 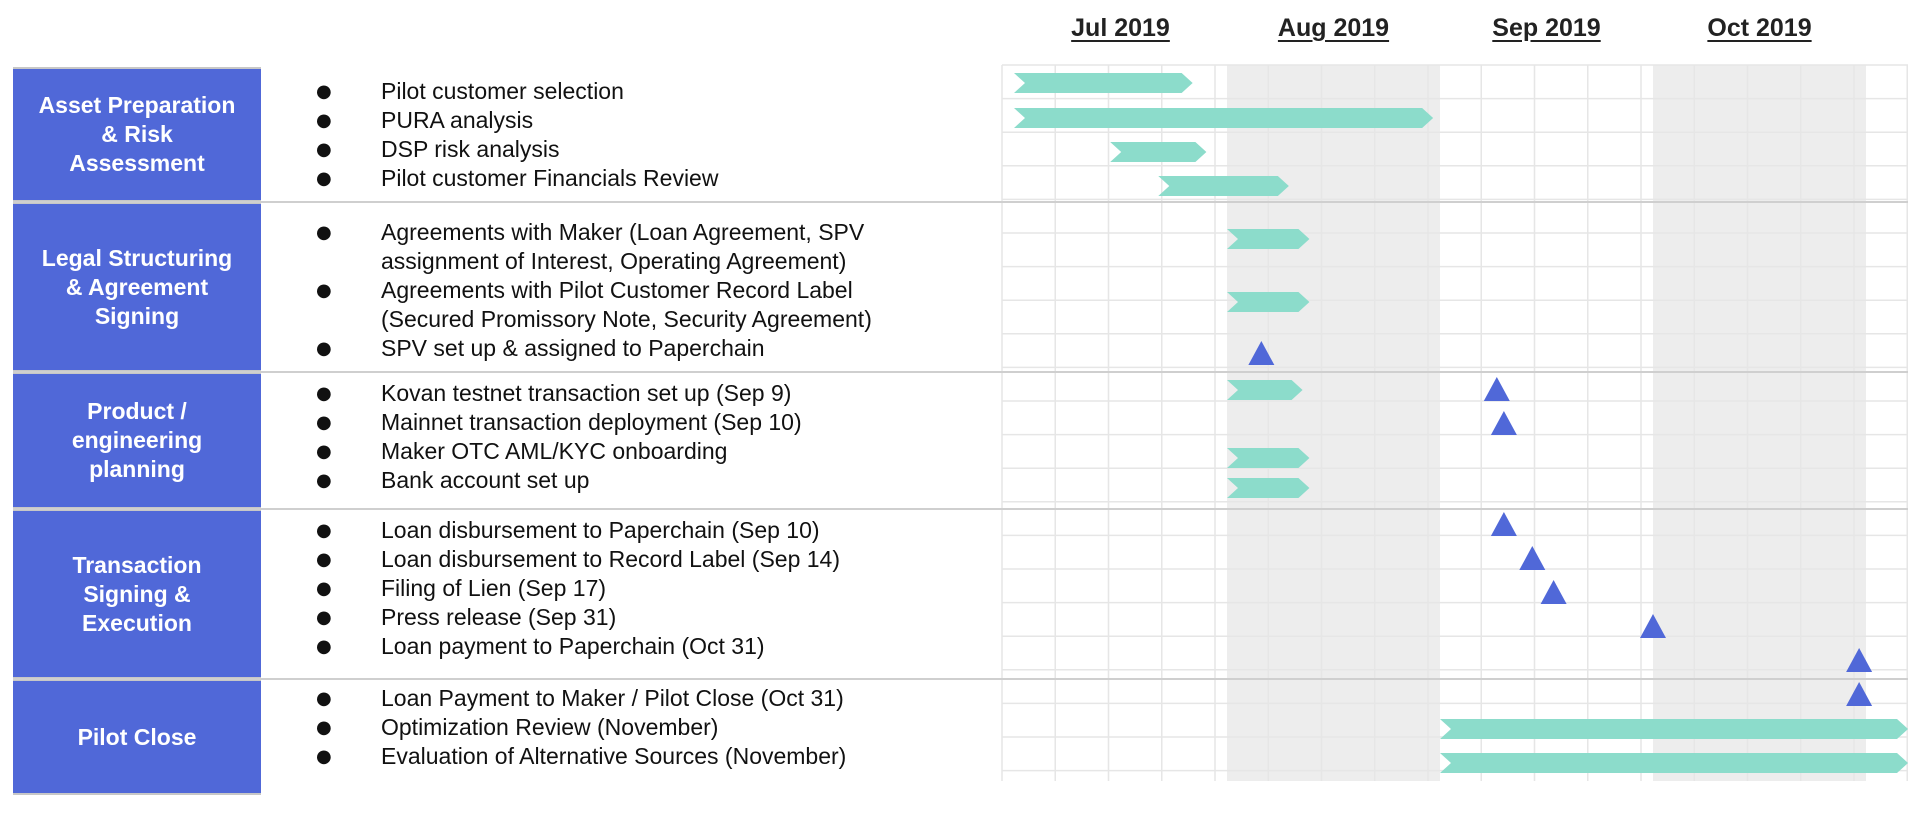 What do you see at coordinates (1333, 28) in the screenshot?
I see `month-header: Aug 2019` at bounding box center [1333, 28].